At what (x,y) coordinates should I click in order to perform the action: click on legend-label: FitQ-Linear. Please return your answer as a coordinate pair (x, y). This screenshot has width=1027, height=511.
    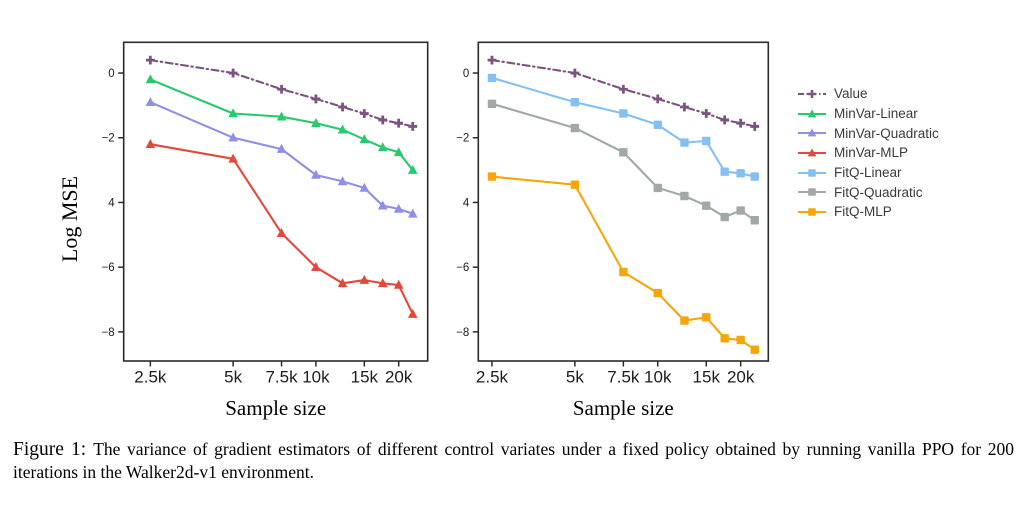
    Looking at the image, I should click on (868, 173).